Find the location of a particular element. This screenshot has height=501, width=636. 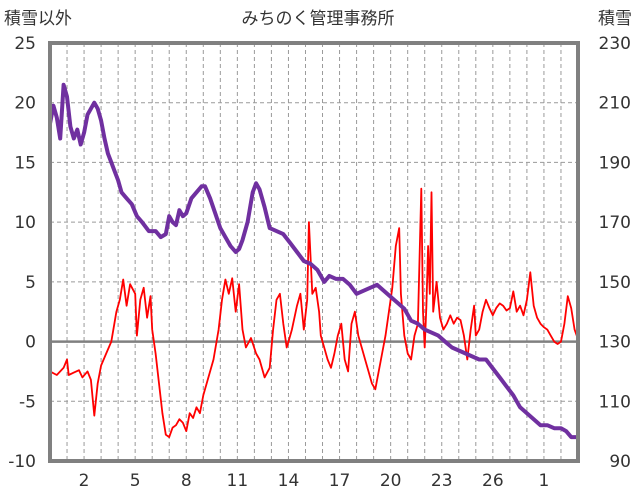

right-tick-label: 130 is located at coordinates (615, 343).